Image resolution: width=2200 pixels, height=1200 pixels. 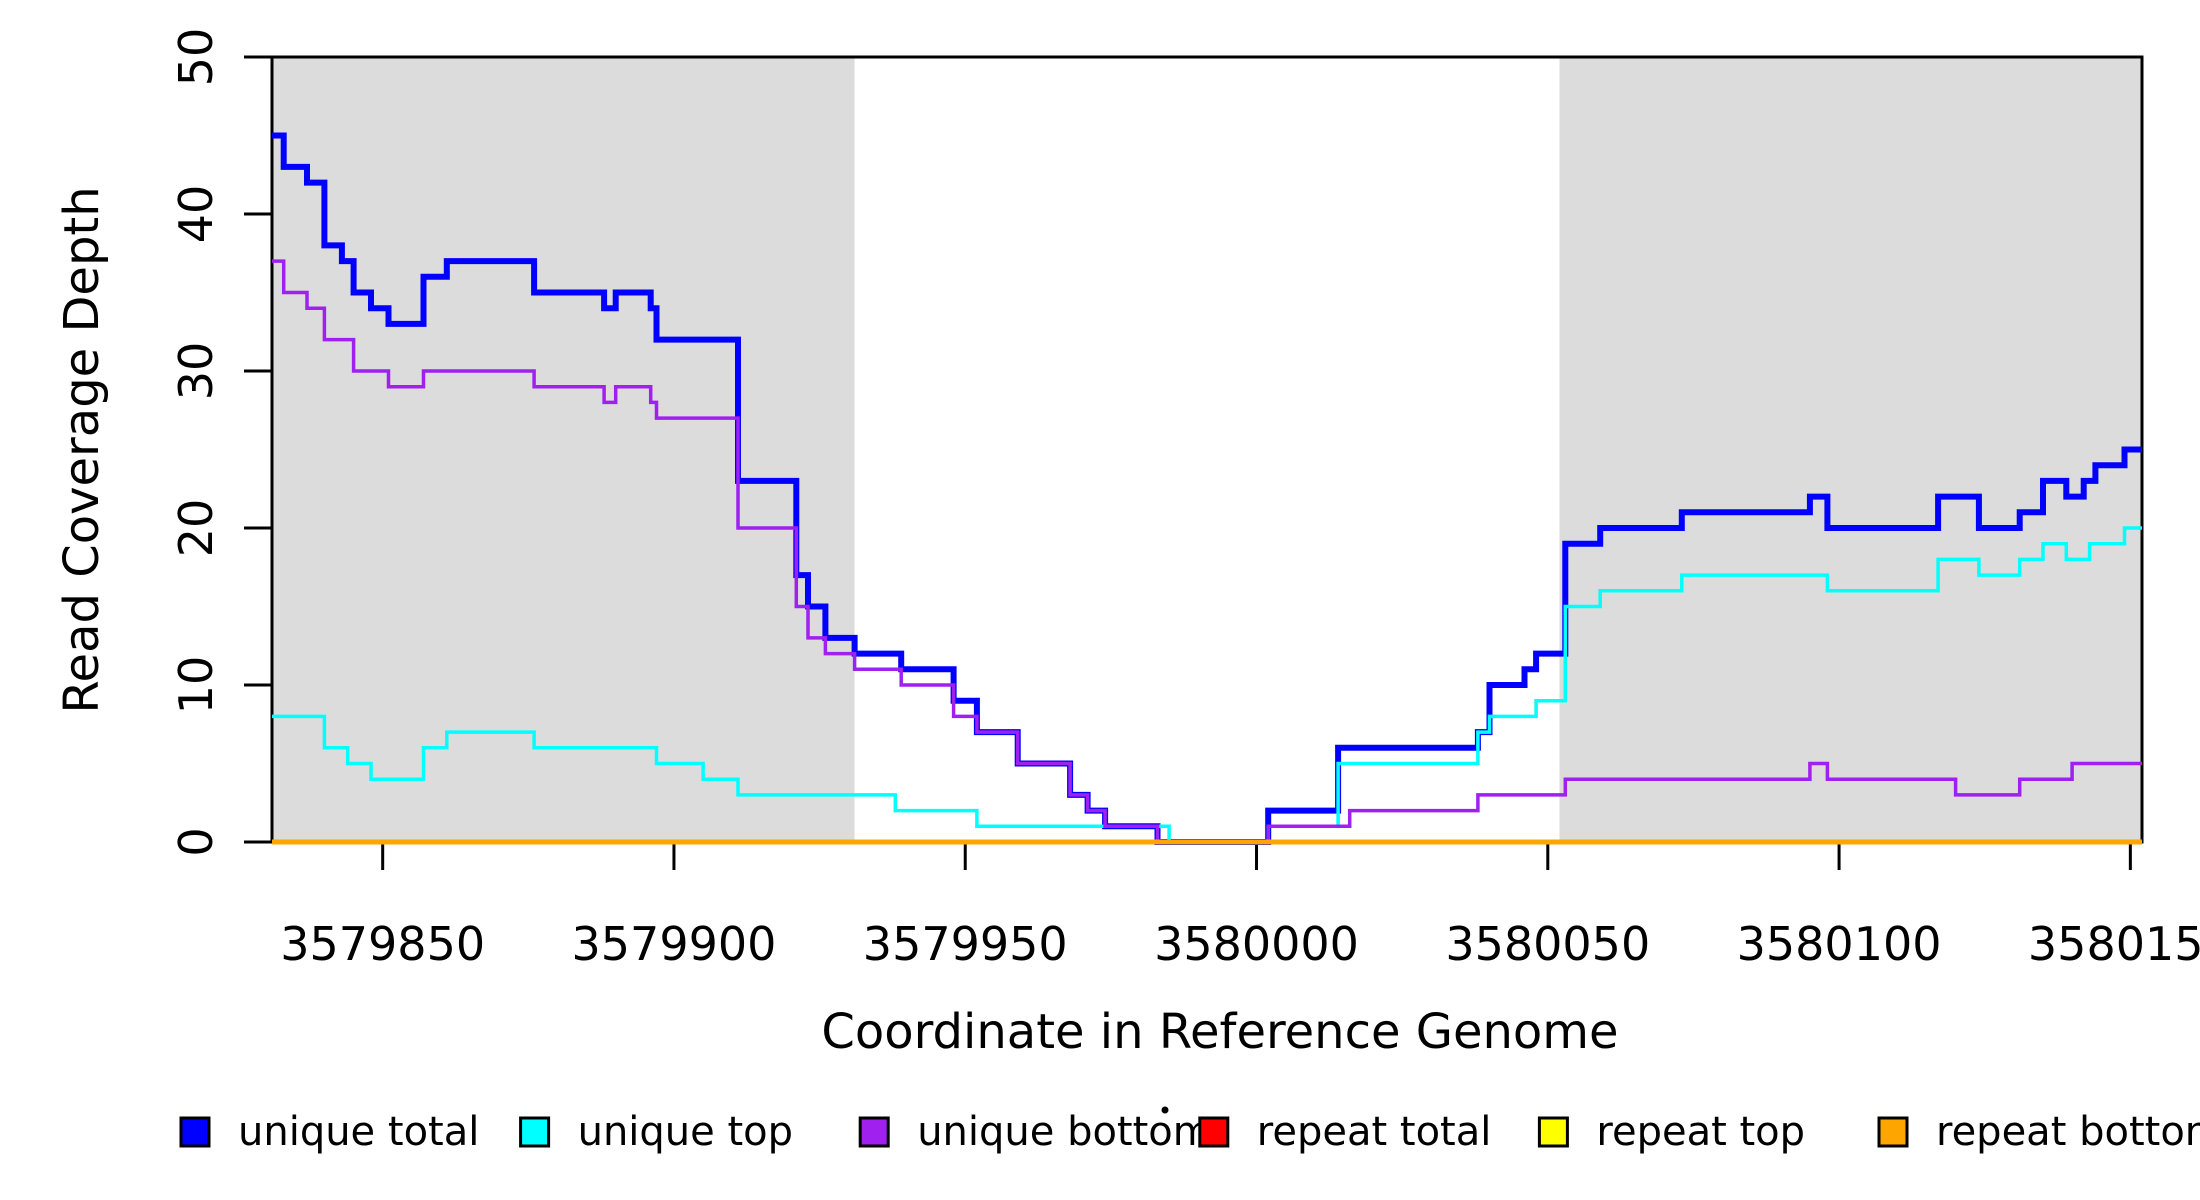 I want to click on legend-swatch-repeat-top, so click(x=1553, y=1132).